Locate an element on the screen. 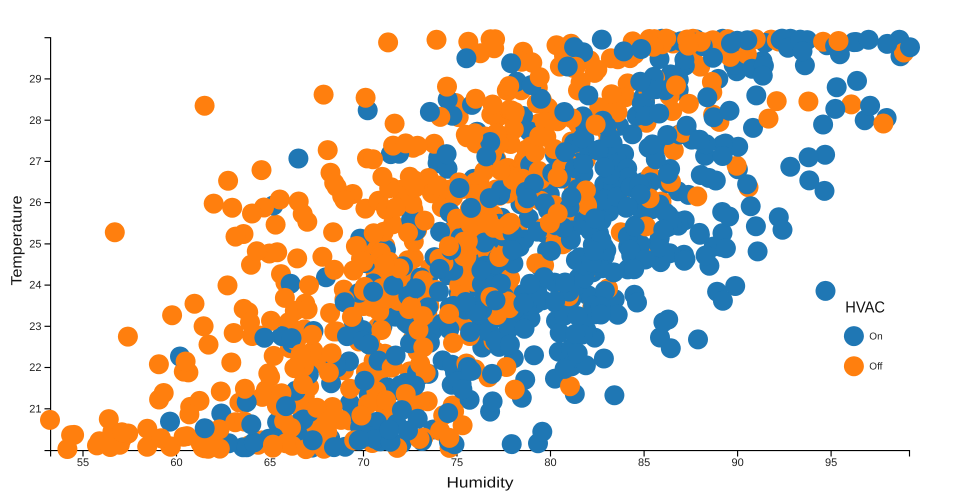  svg-text: Temperature is located at coordinates (17, 241).